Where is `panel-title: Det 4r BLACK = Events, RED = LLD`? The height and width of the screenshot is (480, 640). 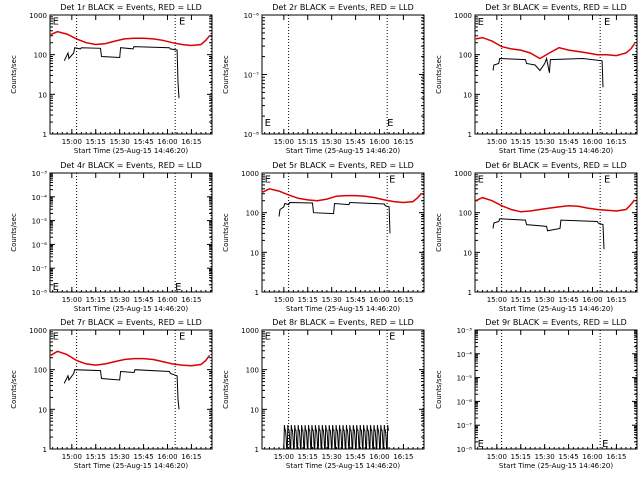 panel-title: Det 4r BLACK = Events, RED = LLD is located at coordinates (131, 165).